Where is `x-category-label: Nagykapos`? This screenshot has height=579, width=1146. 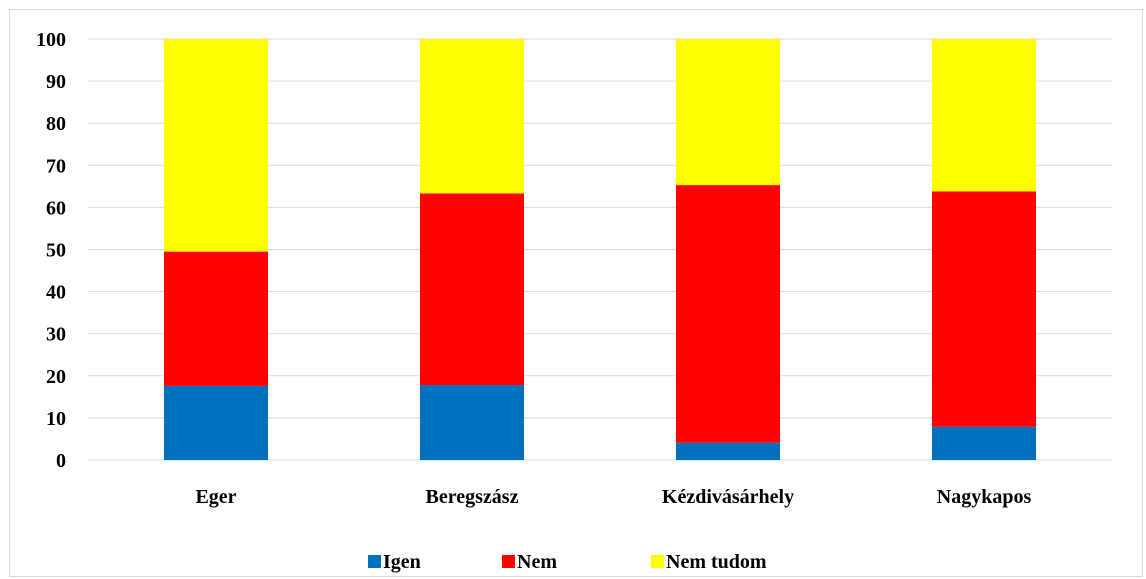
x-category-label: Nagykapos is located at coordinates (984, 497).